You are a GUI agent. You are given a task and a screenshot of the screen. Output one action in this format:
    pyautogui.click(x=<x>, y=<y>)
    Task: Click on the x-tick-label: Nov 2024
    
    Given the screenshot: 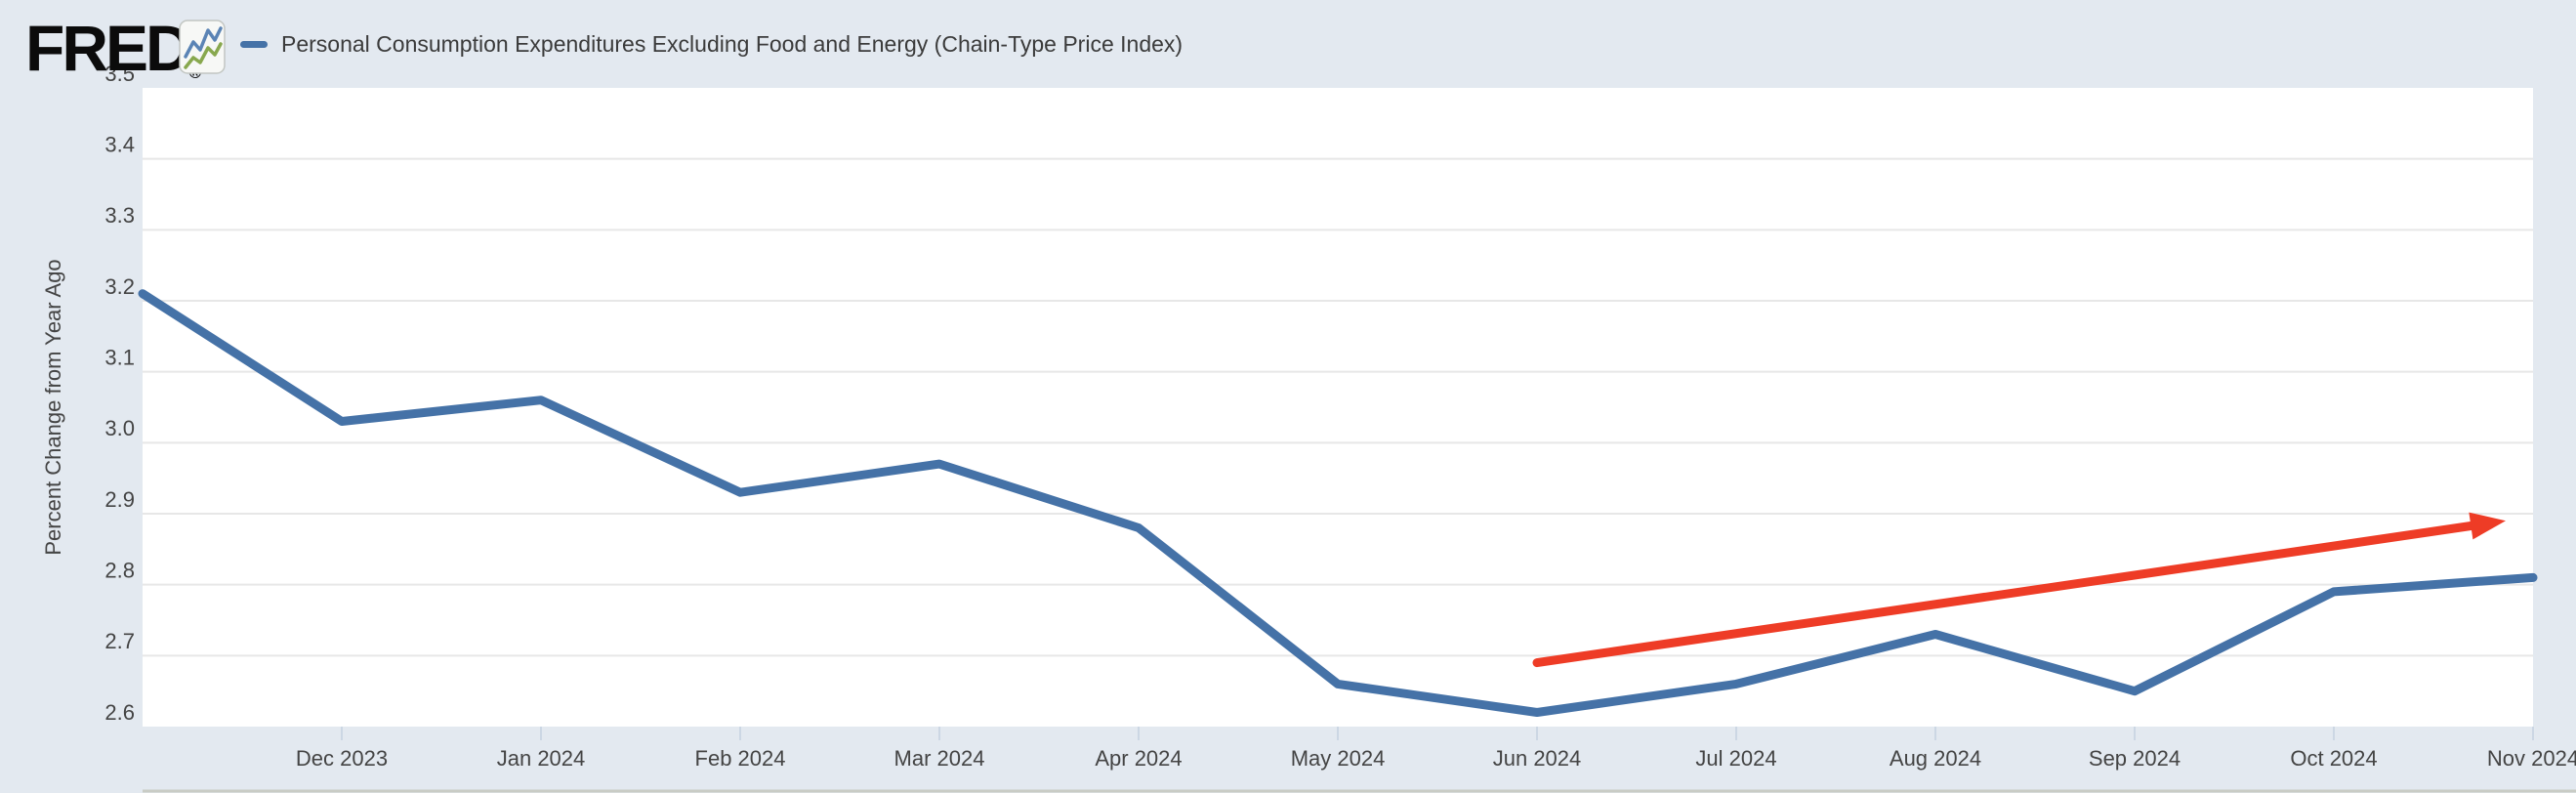 What is the action you would take?
    pyautogui.click(x=2531, y=758)
    